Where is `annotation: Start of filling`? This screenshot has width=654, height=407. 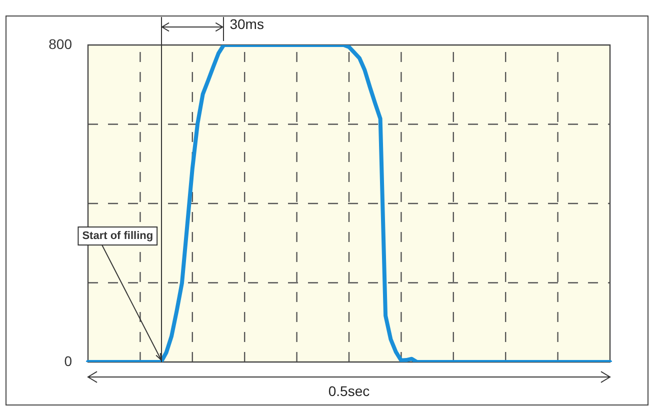
annotation: Start of filling is located at coordinates (118, 236).